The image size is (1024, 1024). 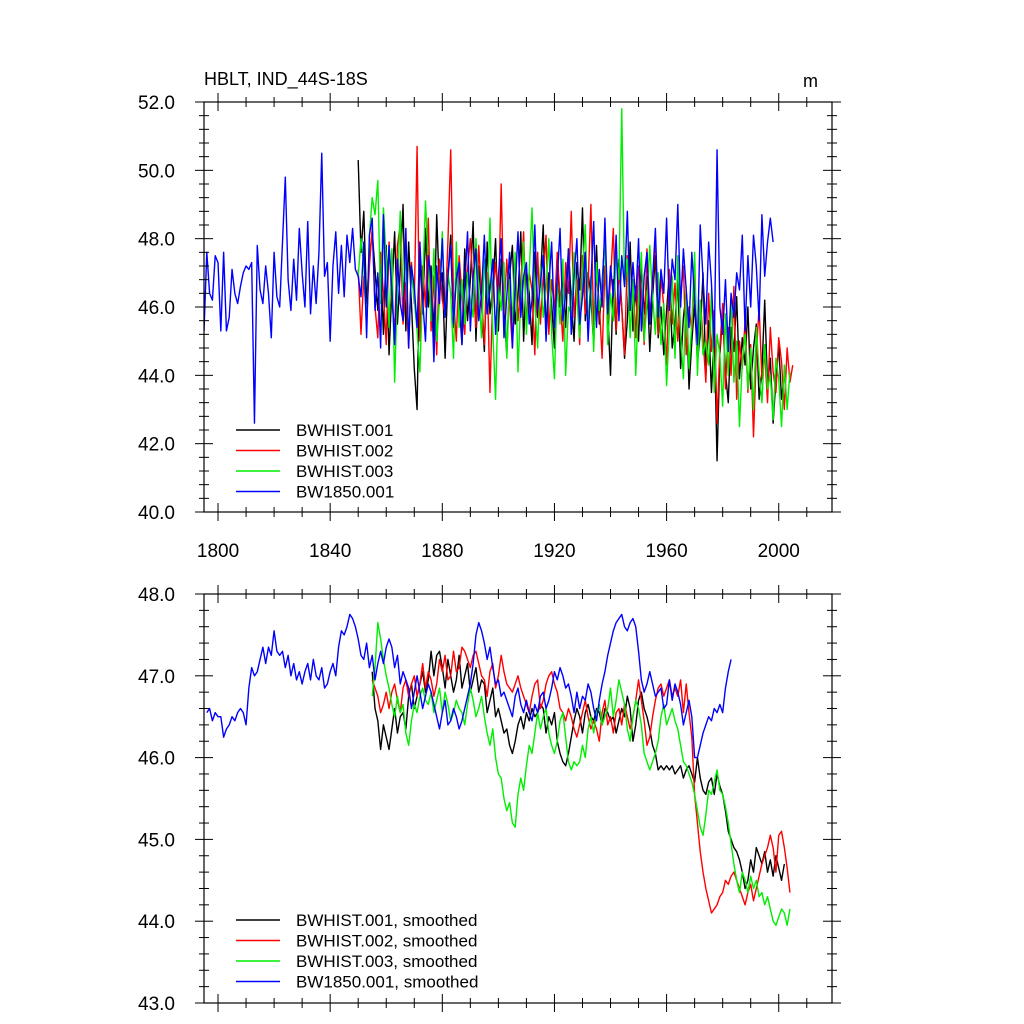 What do you see at coordinates (810, 81) in the screenshot?
I see `units-label: m` at bounding box center [810, 81].